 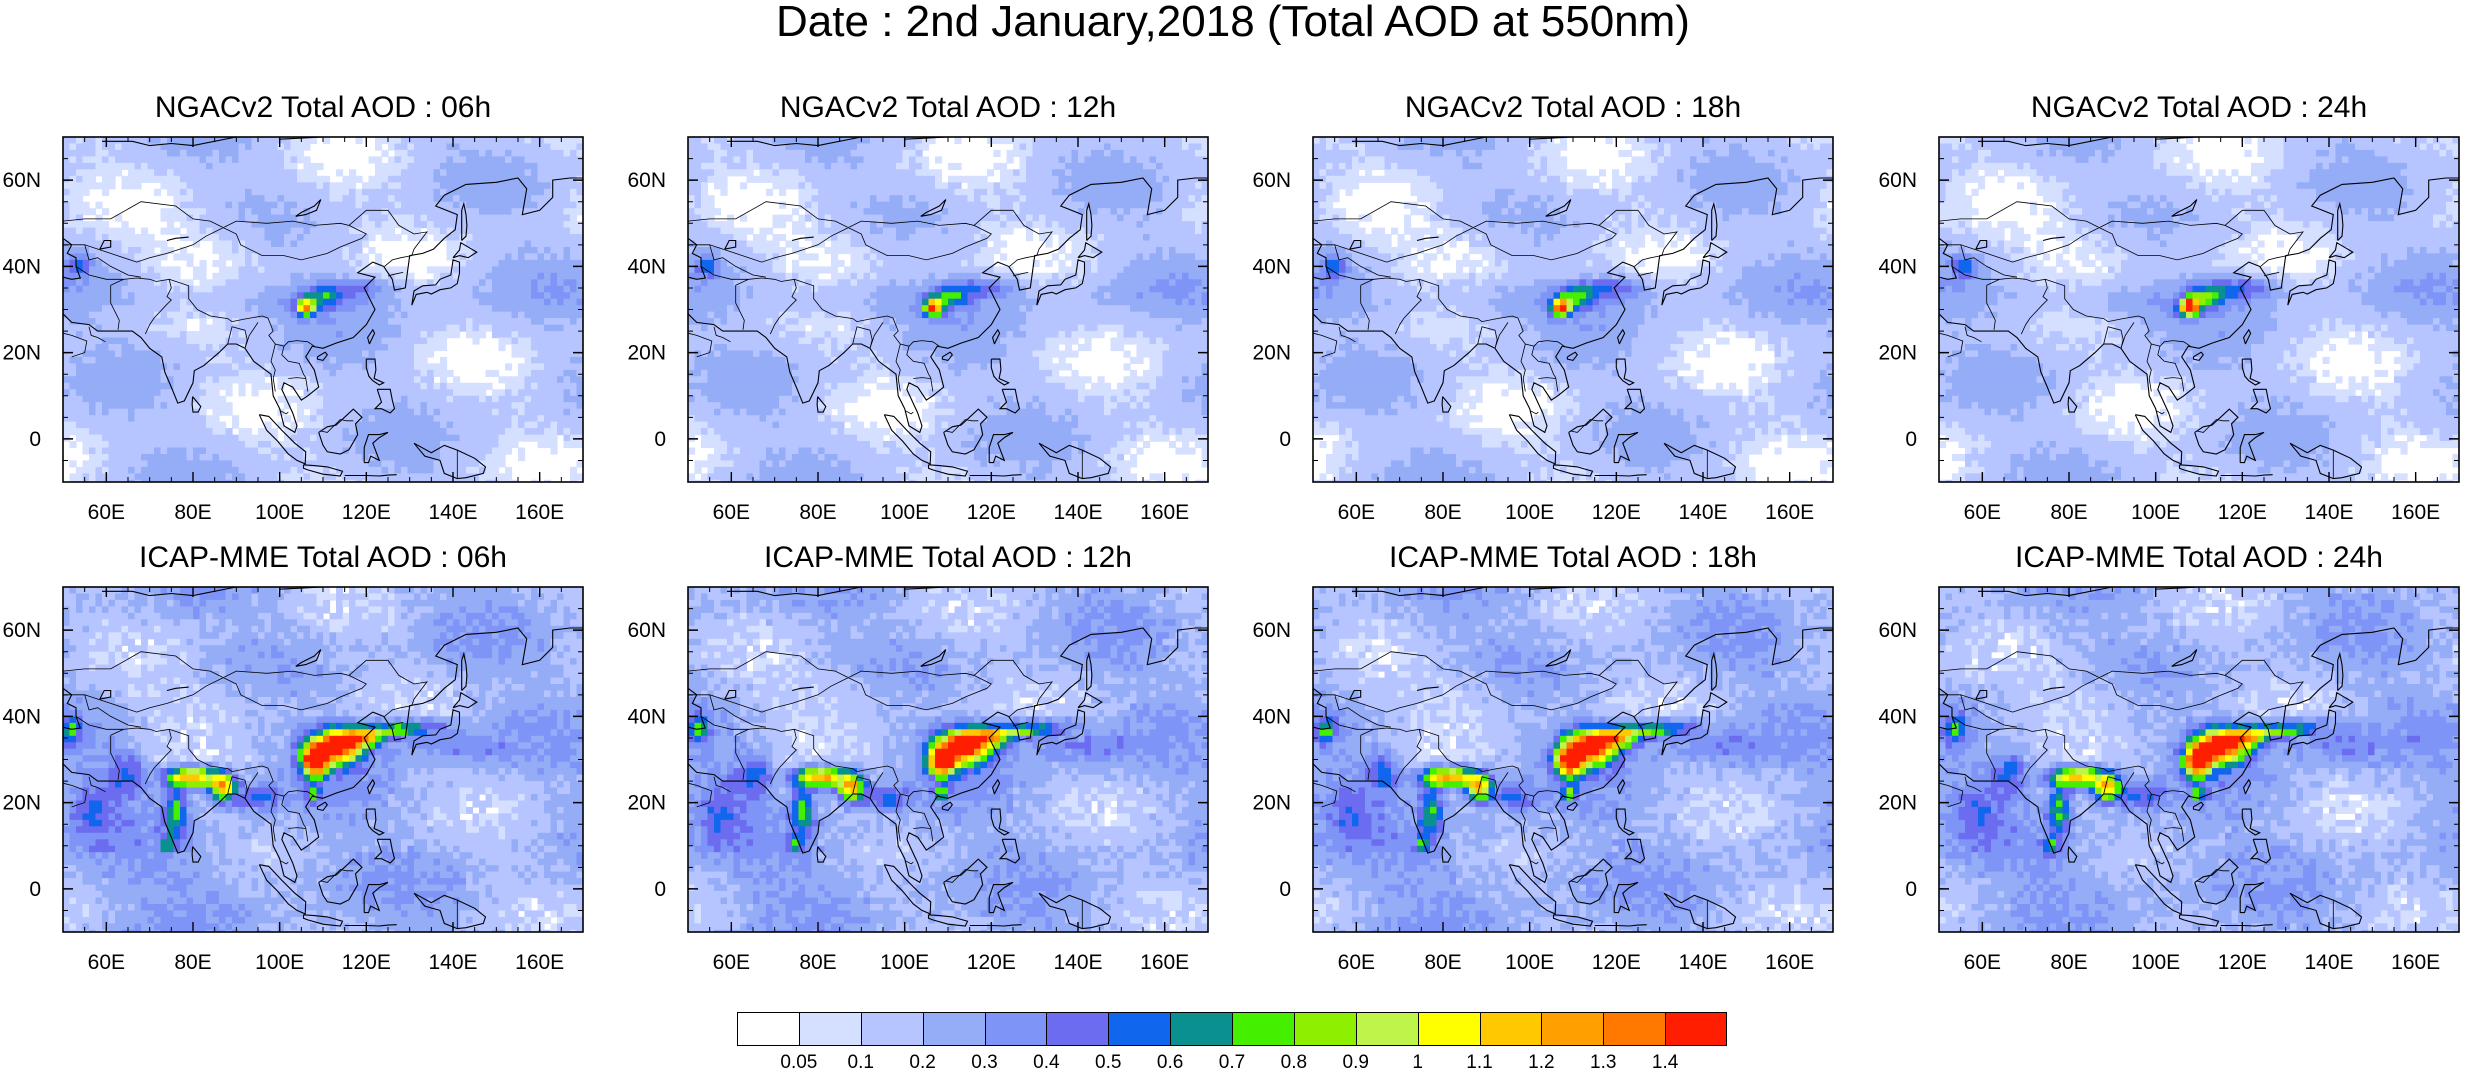 What do you see at coordinates (1170, 1062) in the screenshot?
I see `colorbar-label: 0.6` at bounding box center [1170, 1062].